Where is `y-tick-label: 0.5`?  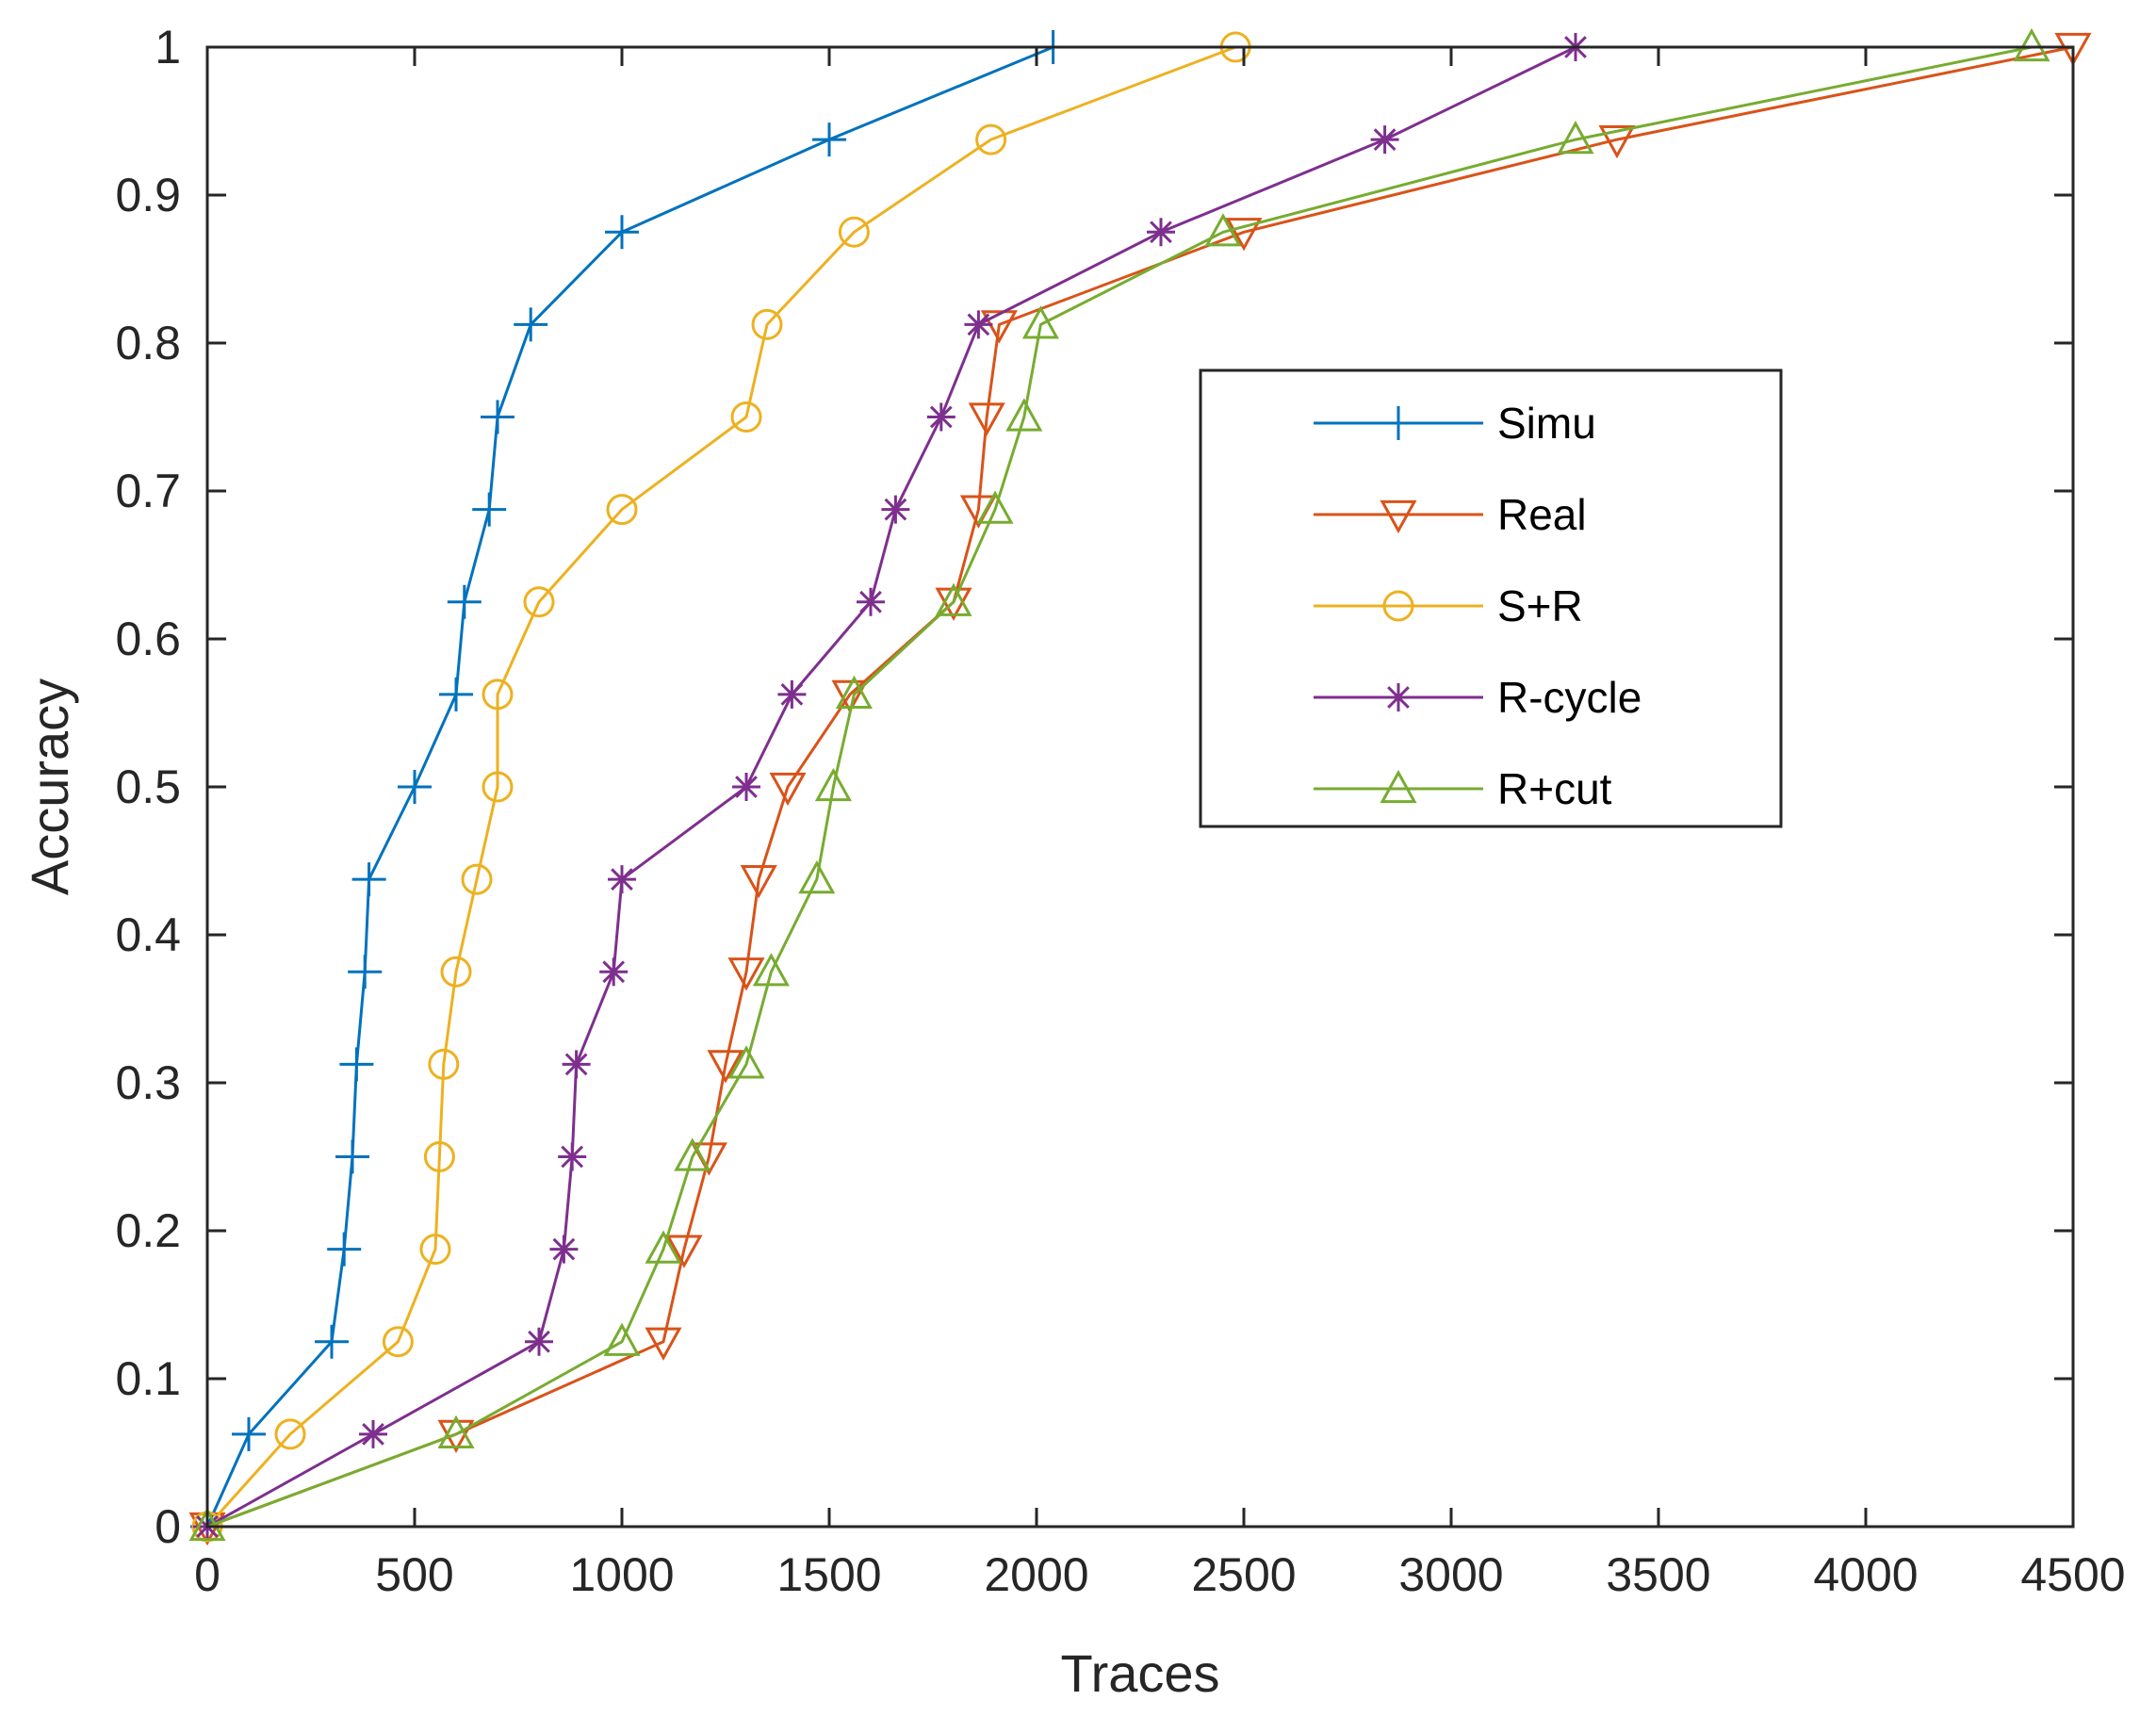
y-tick-label: 0.5 is located at coordinates (148, 786).